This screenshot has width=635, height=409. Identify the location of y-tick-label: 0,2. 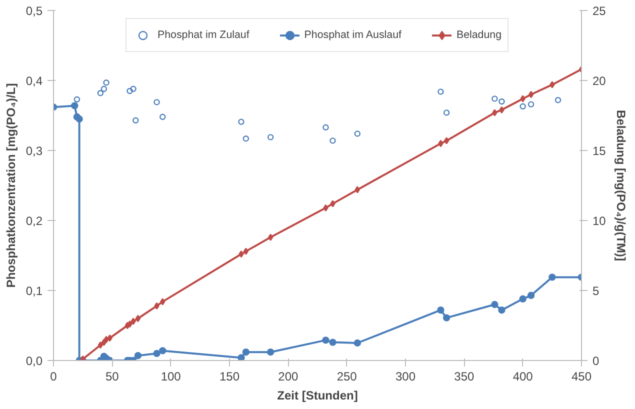
(34, 221).